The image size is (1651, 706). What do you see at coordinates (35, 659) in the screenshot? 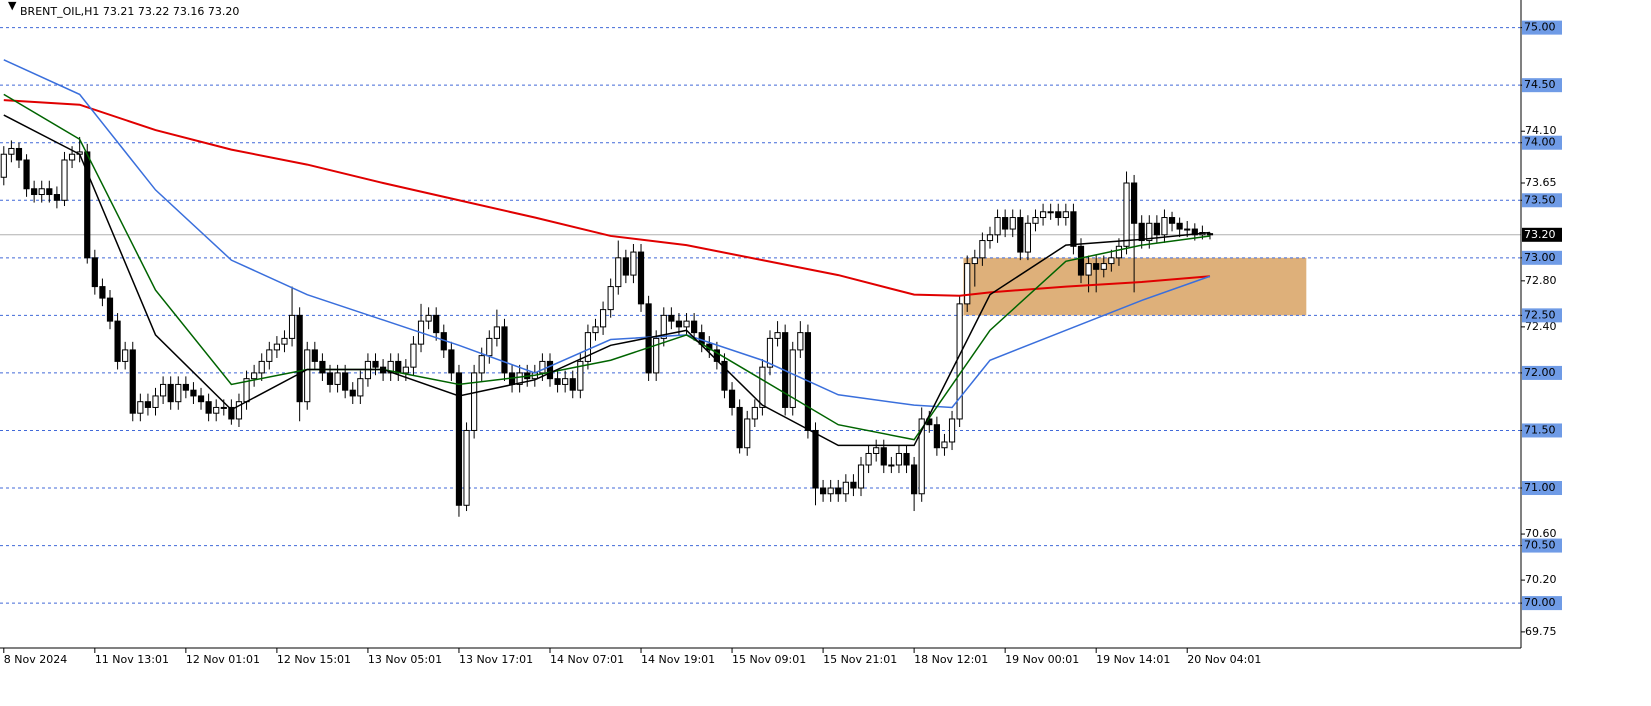
I see `x-tick-label: 8 Nov 2024` at bounding box center [35, 659].